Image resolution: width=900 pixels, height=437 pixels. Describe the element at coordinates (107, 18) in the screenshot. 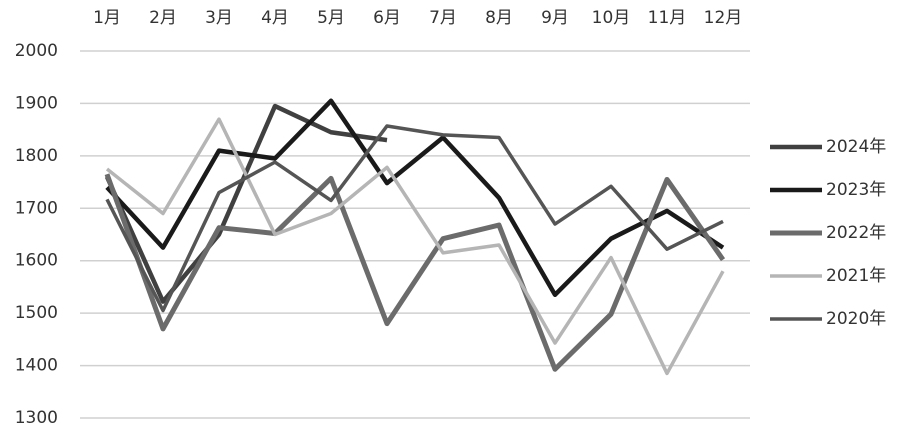

I see `x-tick-label: 1月` at that location.